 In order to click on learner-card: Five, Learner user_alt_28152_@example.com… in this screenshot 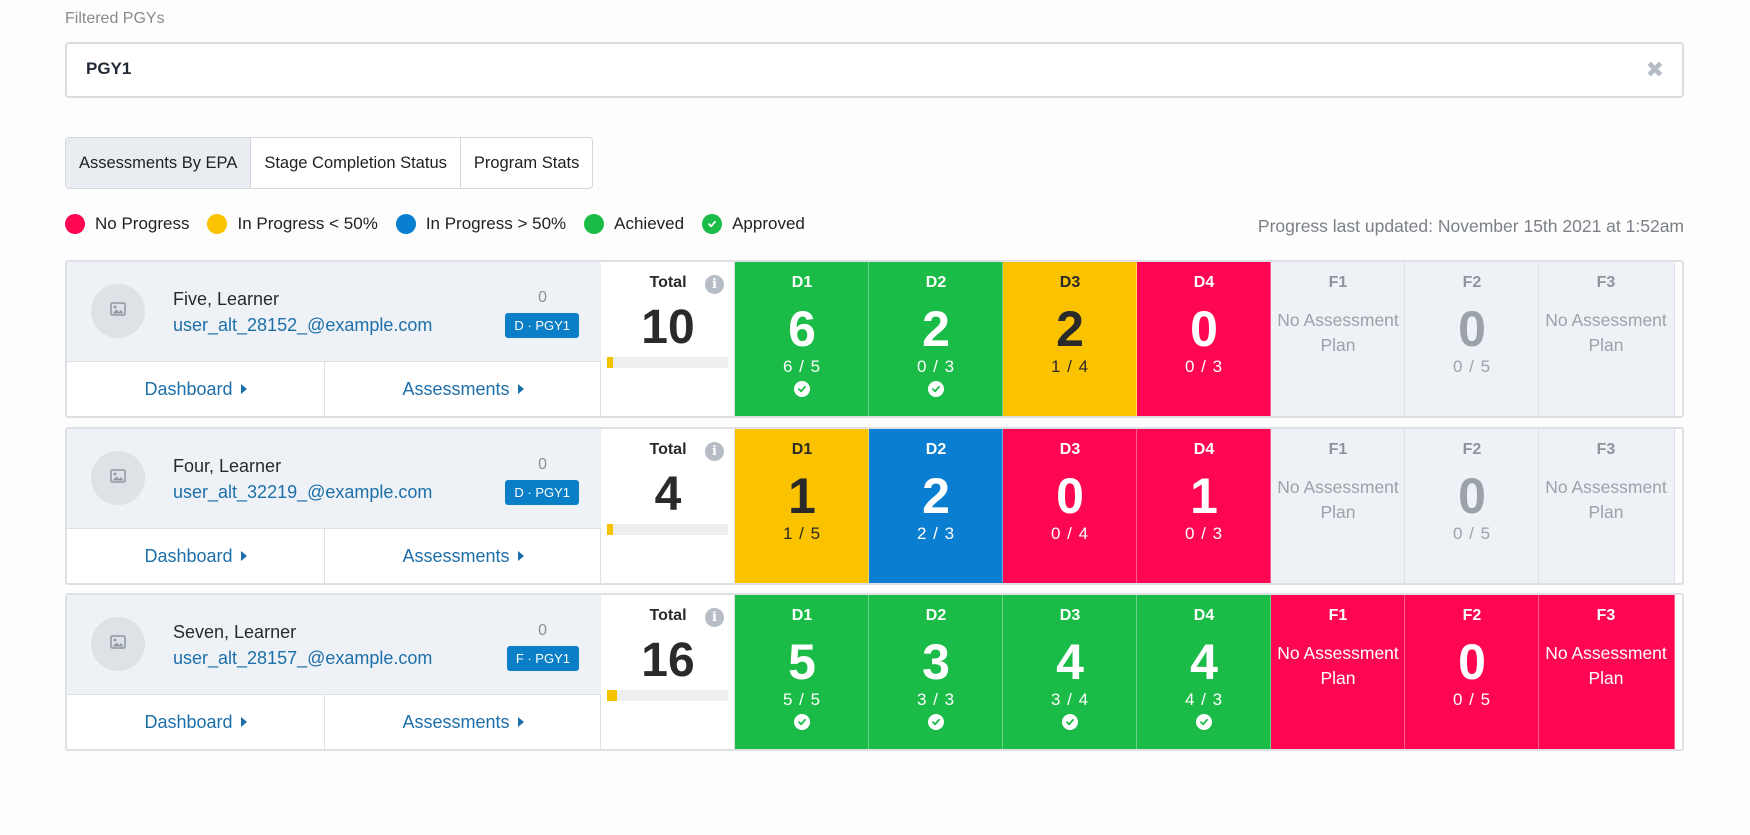, I will do `click(334, 339)`.